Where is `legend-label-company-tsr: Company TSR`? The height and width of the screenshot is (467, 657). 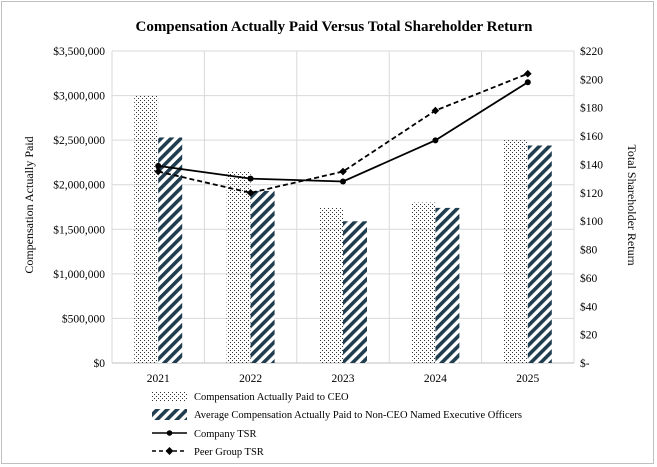
legend-label-company-tsr: Company TSR is located at coordinates (225, 434).